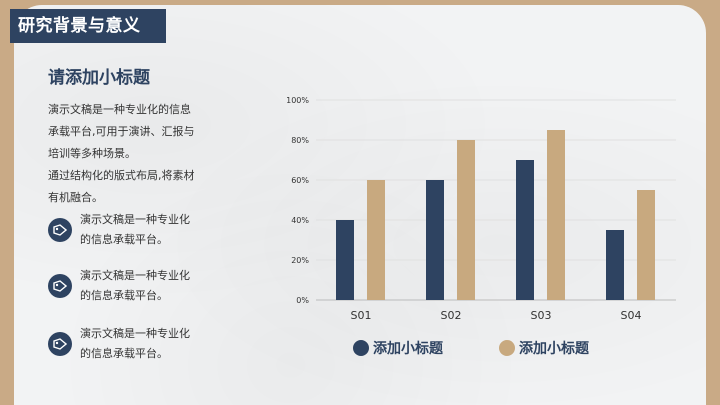 Image resolution: width=720 pixels, height=405 pixels. What do you see at coordinates (302, 300) in the screenshot?
I see `y-tick-label: 0%` at bounding box center [302, 300].